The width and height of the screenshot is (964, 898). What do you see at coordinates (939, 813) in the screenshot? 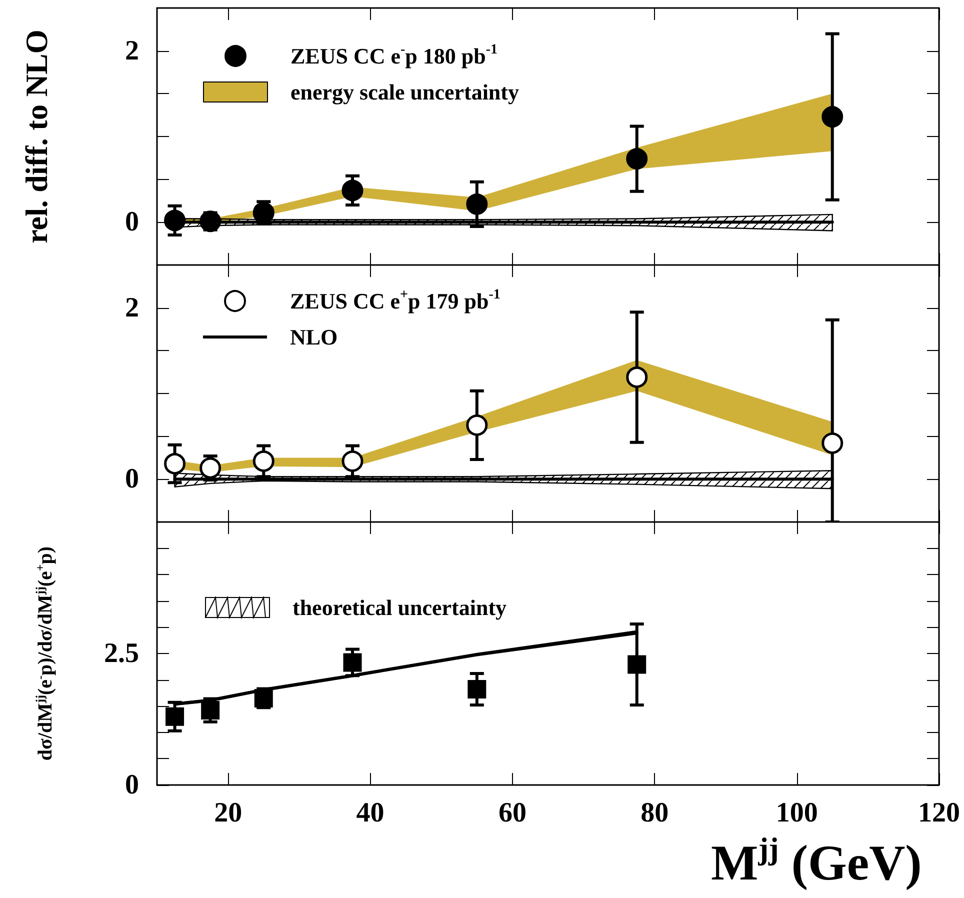
I see `x-tick-label: 120` at bounding box center [939, 813].